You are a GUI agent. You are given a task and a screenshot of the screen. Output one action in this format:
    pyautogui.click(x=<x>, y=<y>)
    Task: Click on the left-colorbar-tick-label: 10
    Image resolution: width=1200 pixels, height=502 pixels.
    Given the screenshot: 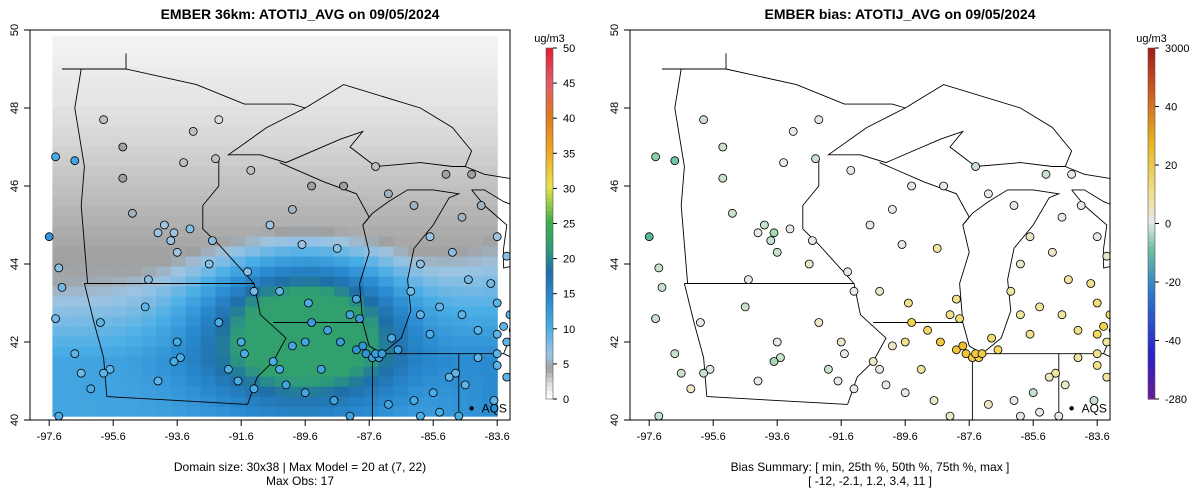 What is the action you would take?
    pyautogui.click(x=569, y=330)
    